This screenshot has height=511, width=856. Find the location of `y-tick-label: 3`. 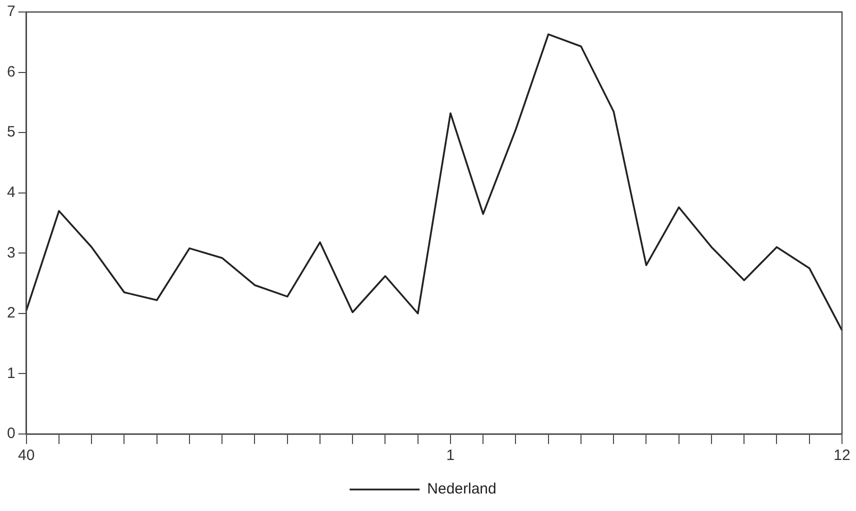

y-tick-label: 3 is located at coordinates (11, 253).